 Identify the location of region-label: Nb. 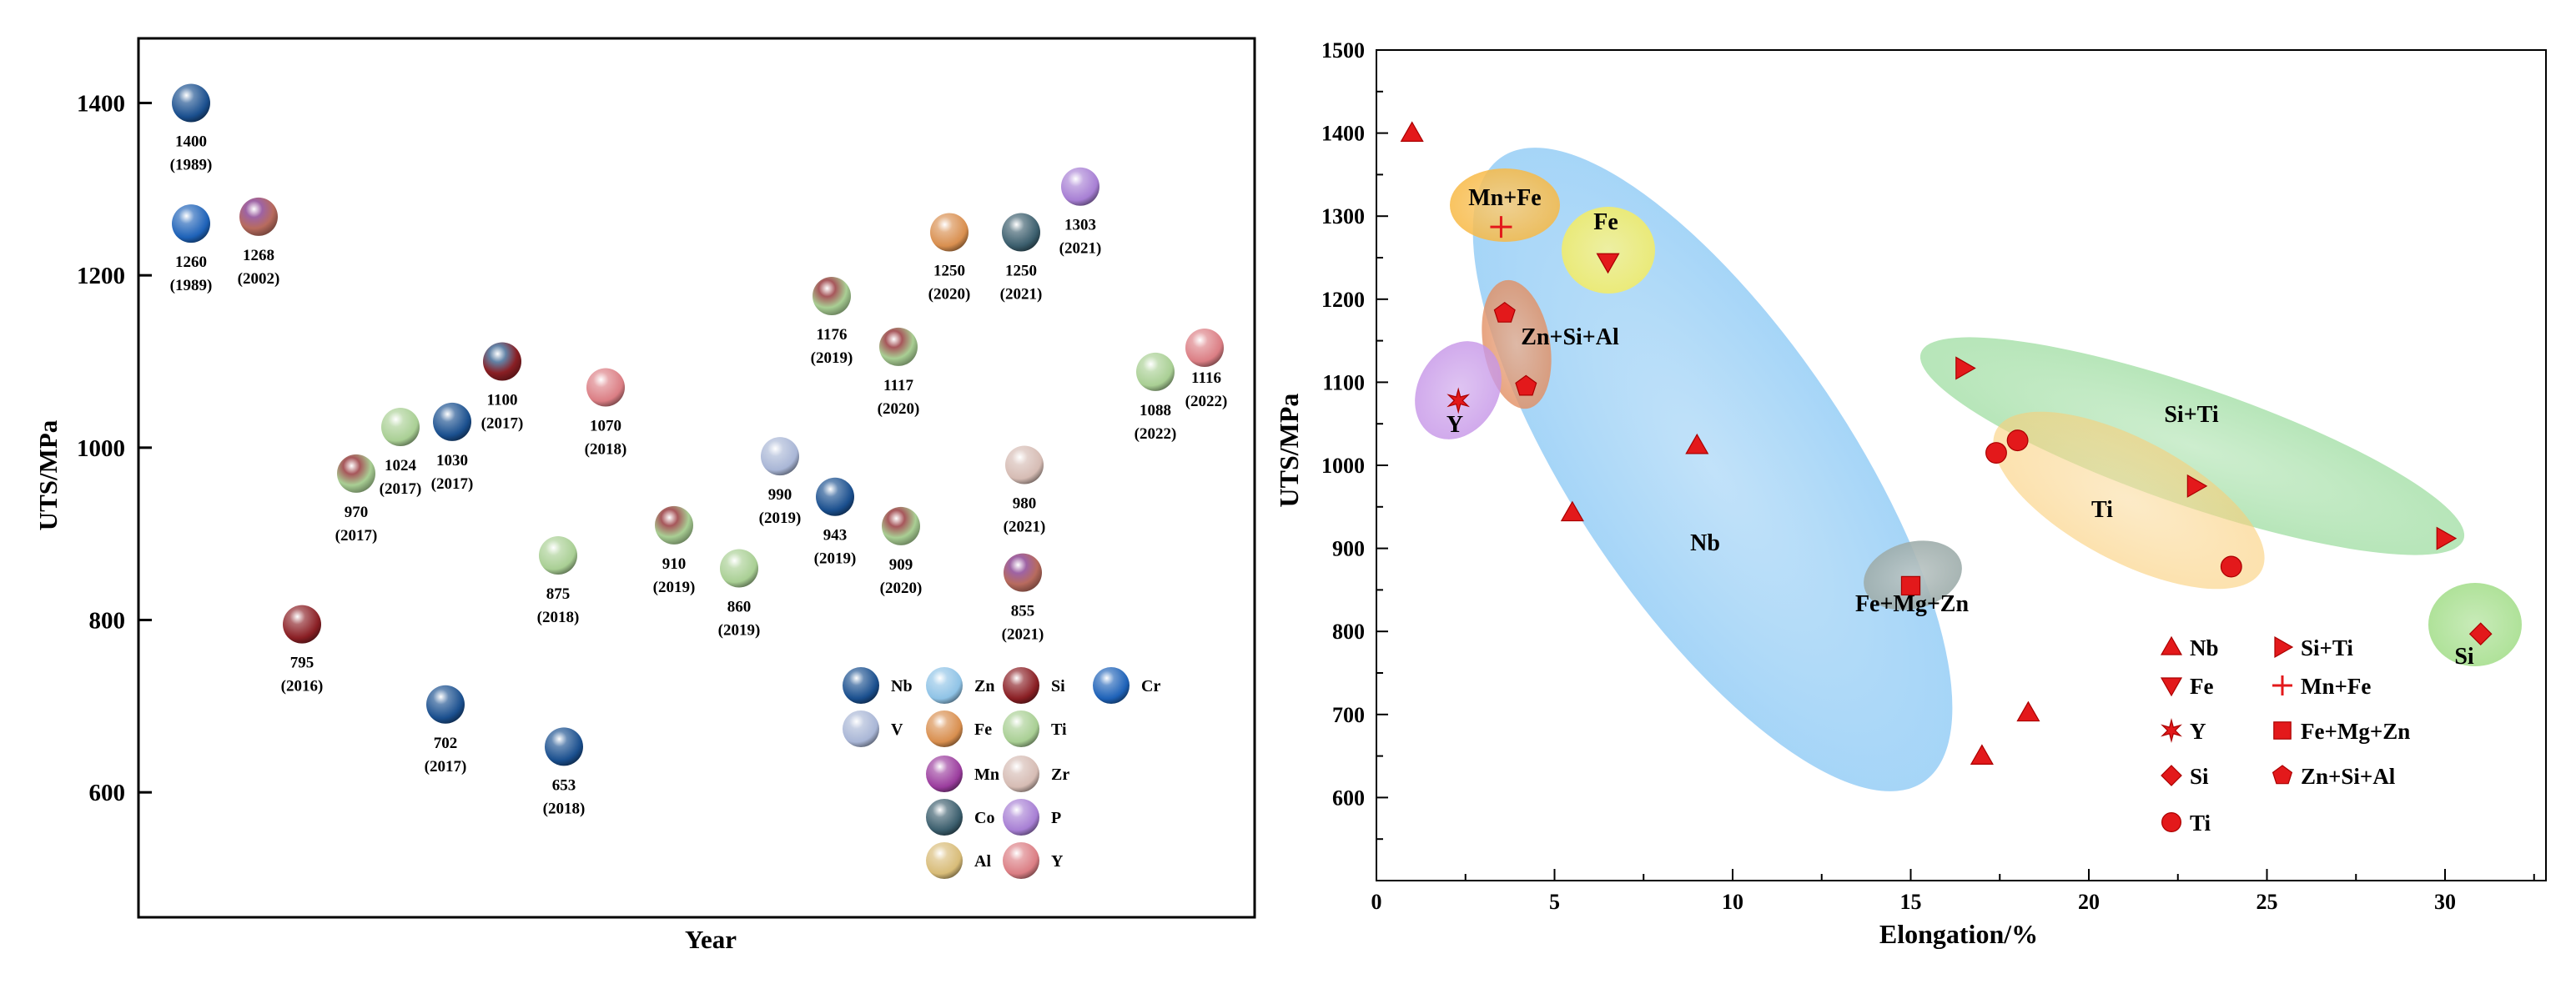
(1705, 543).